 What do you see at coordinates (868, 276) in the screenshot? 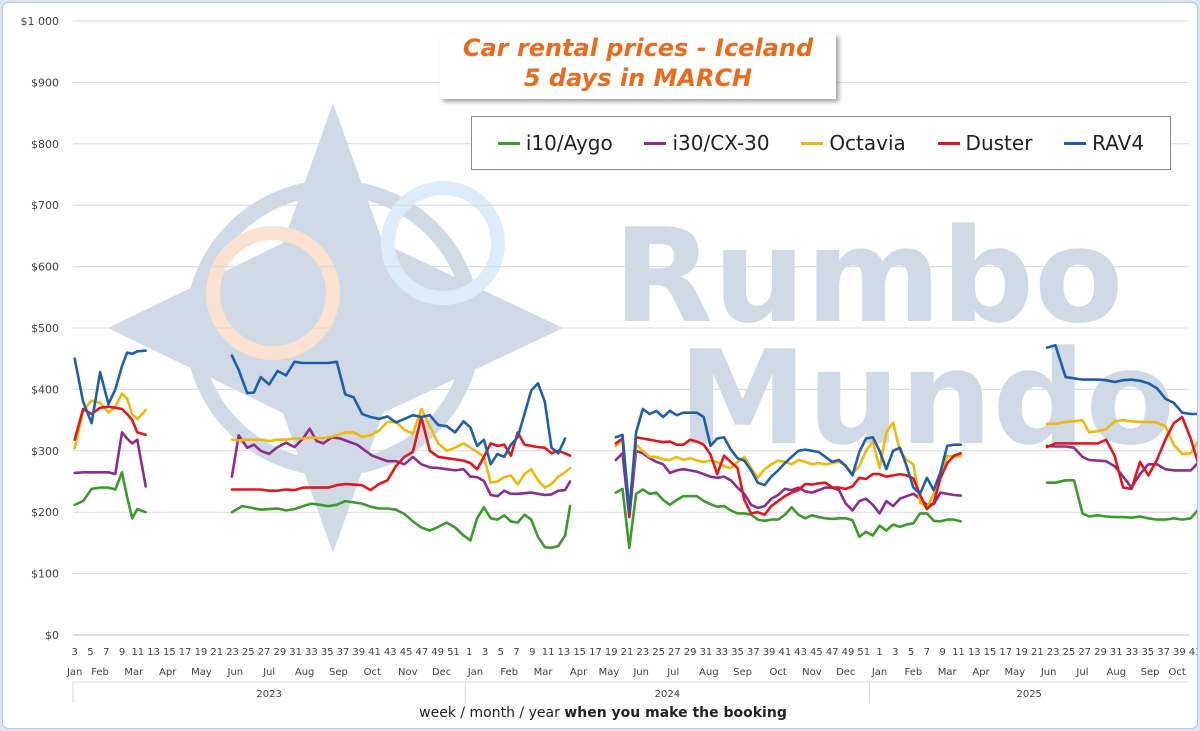
I see `watermark-text-rumbo: Rumbo` at bounding box center [868, 276].